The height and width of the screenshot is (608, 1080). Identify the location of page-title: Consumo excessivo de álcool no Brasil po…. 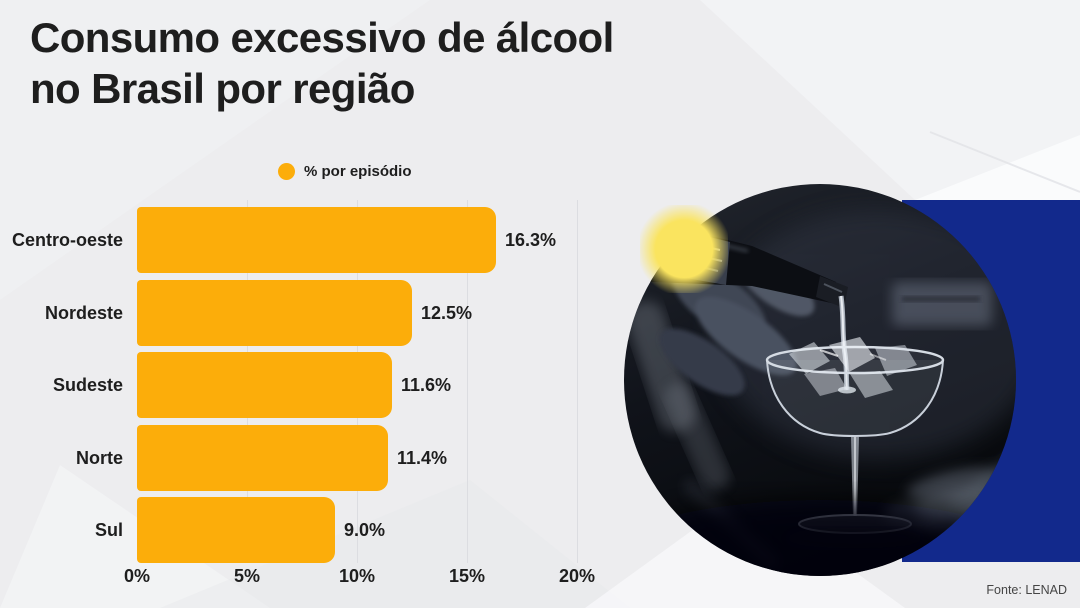
(322, 63).